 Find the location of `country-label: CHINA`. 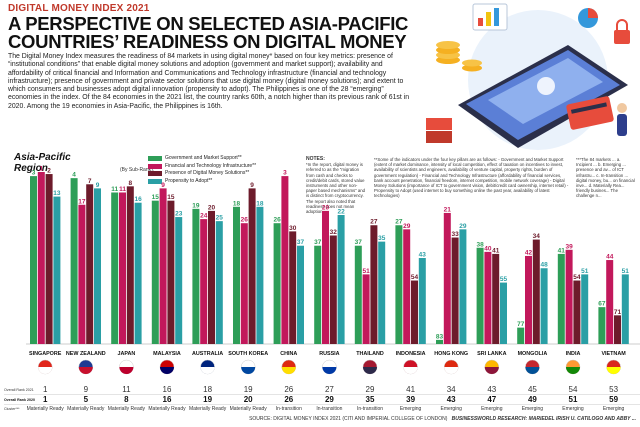

country-label: CHINA is located at coordinates (288, 354).